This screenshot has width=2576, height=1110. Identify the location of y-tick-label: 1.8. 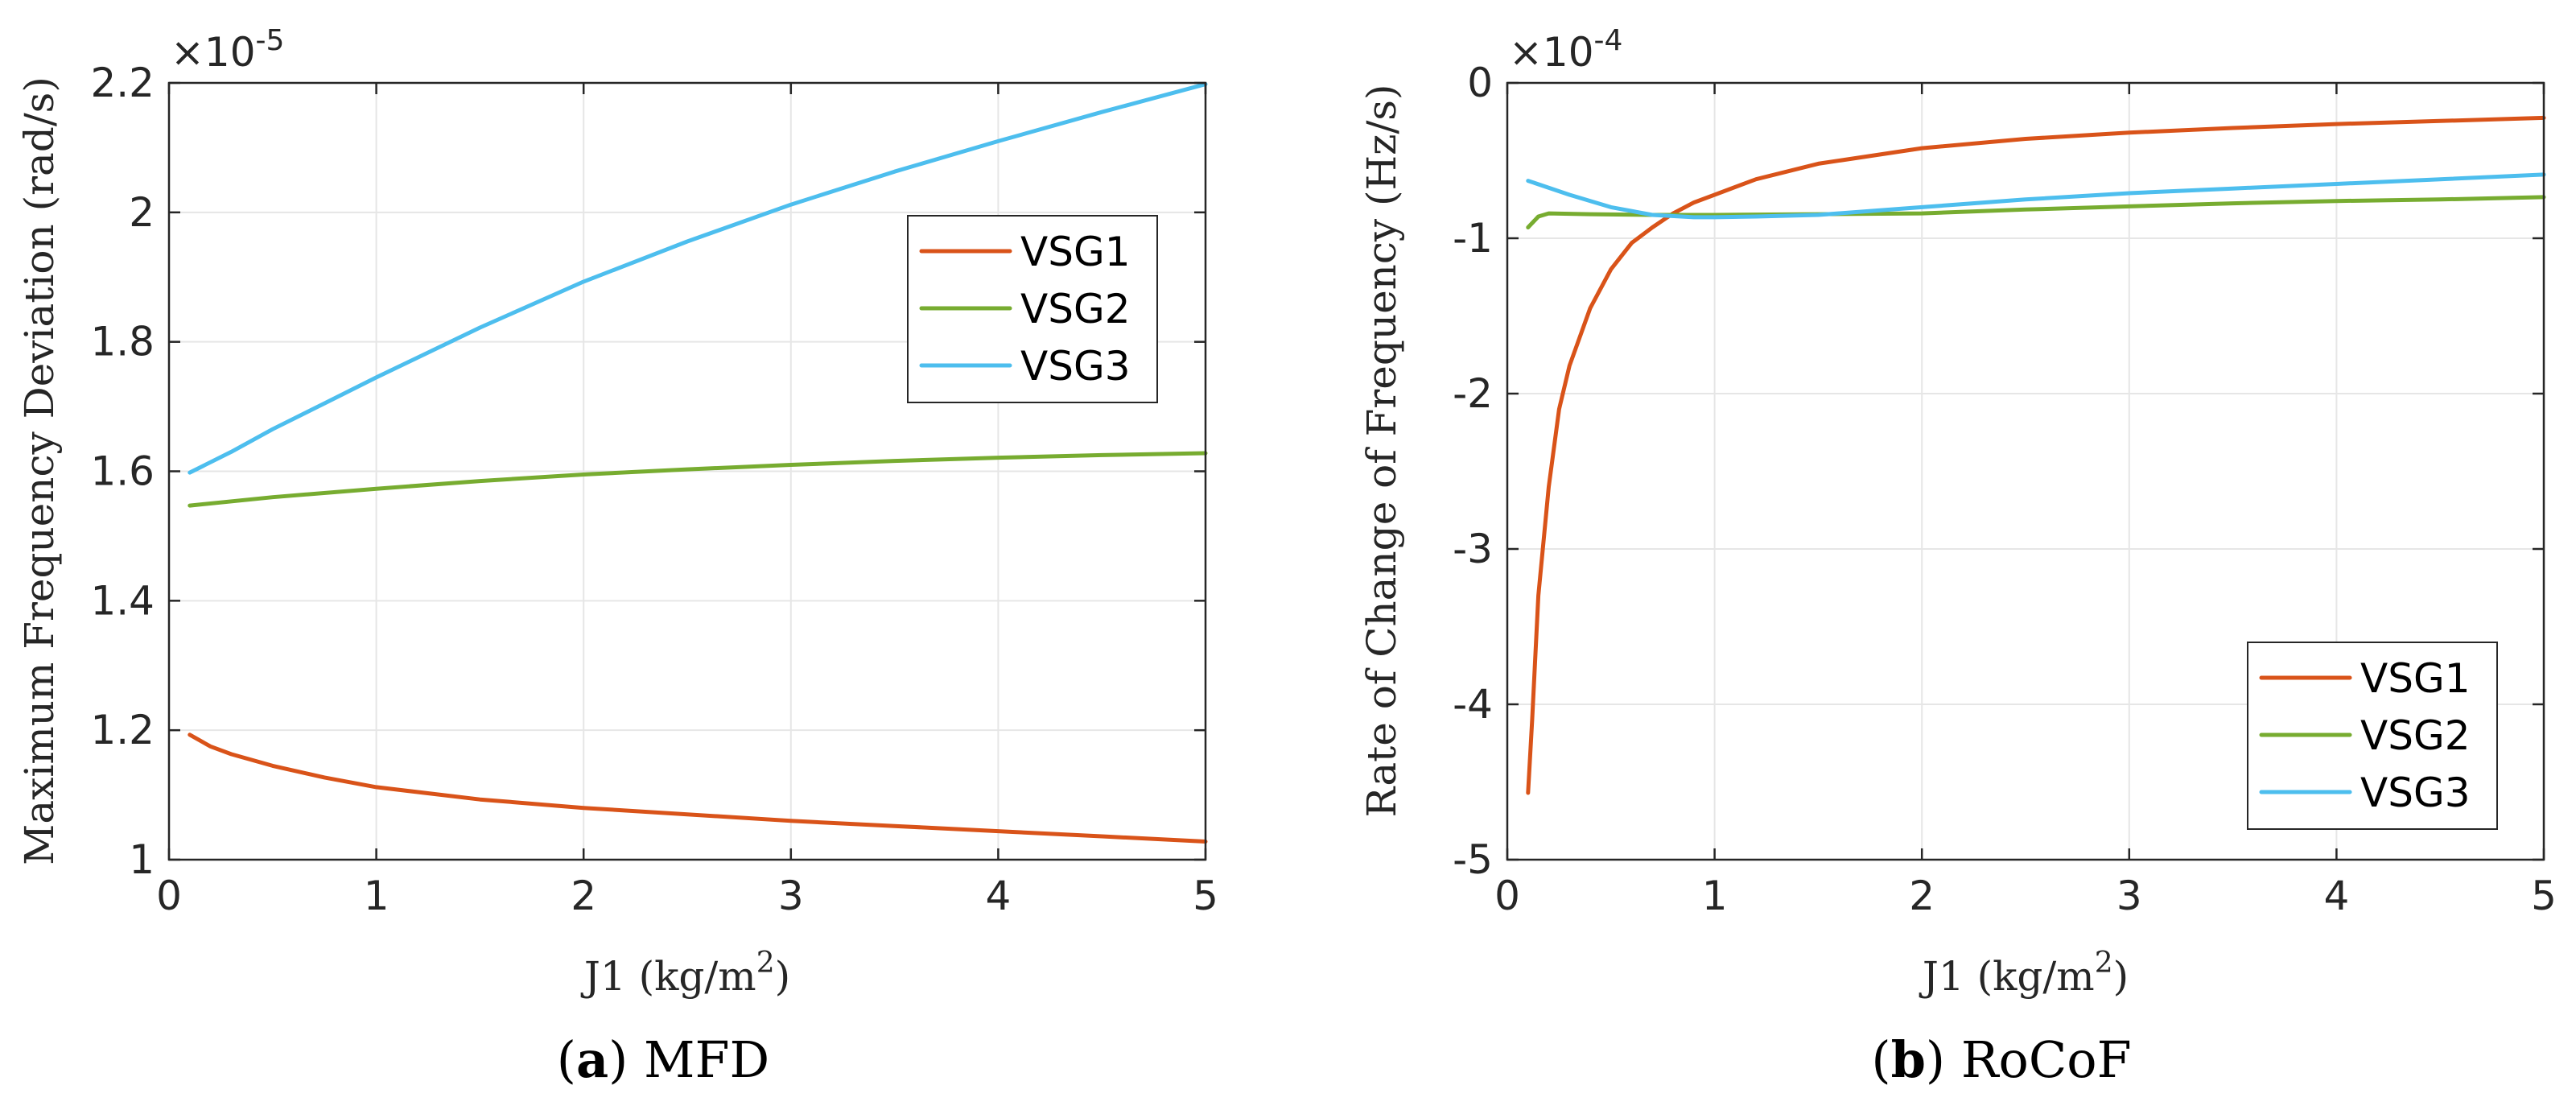
(122, 342).